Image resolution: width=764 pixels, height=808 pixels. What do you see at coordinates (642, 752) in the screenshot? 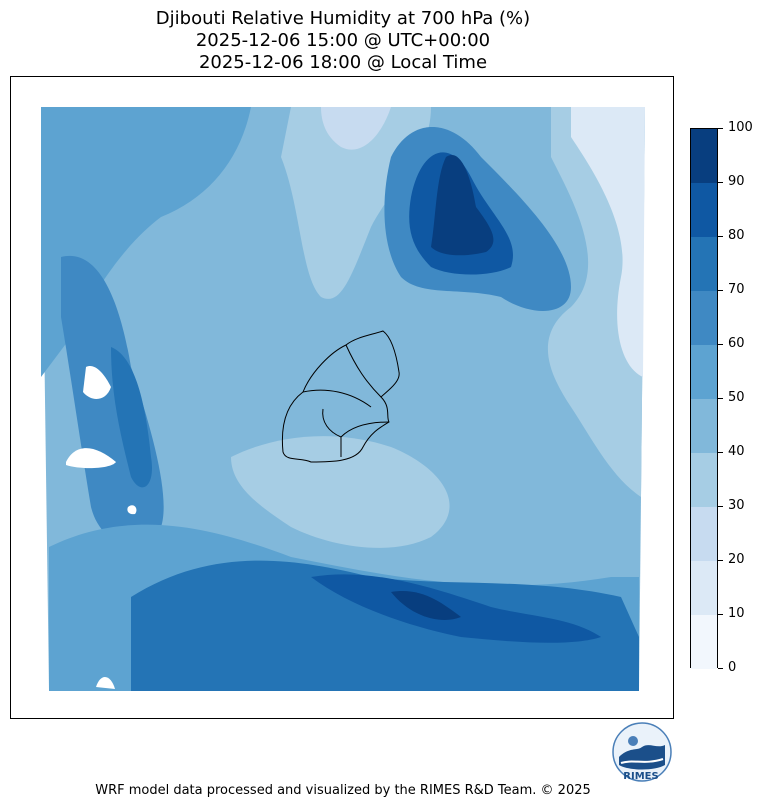
I see `rimes-logo` at bounding box center [642, 752].